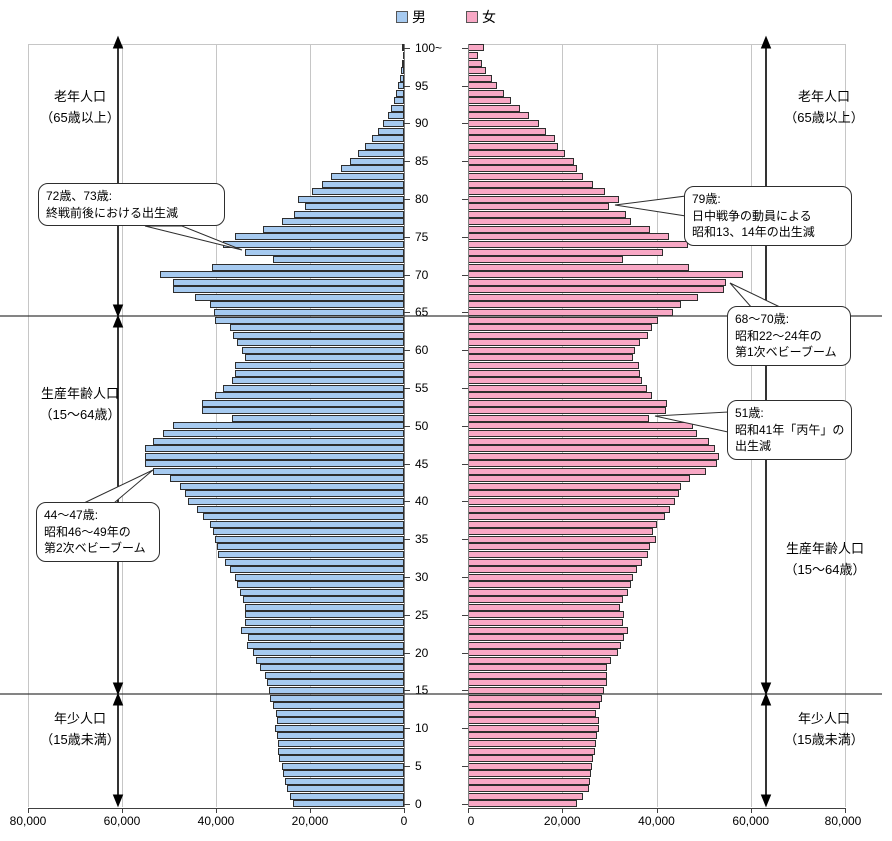  What do you see at coordinates (216, 44) in the screenshot?
I see `top-gridline-left` at bounding box center [216, 44].